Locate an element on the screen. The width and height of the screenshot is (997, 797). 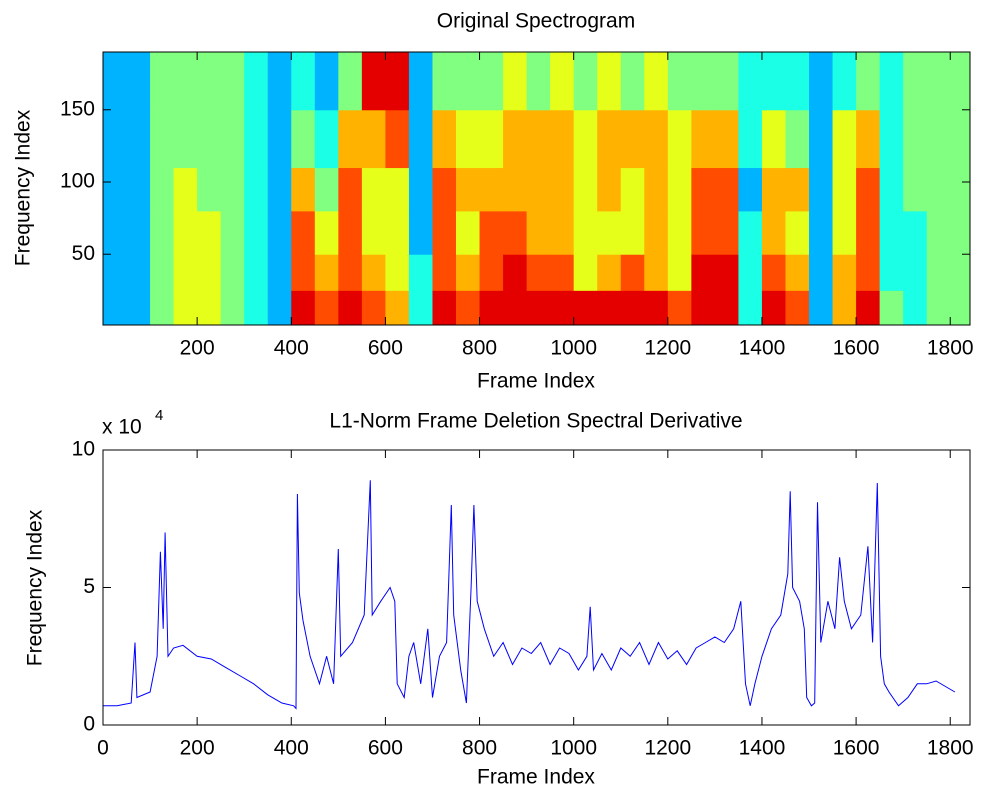
y-tick-label: 100 is located at coordinates (77, 181).